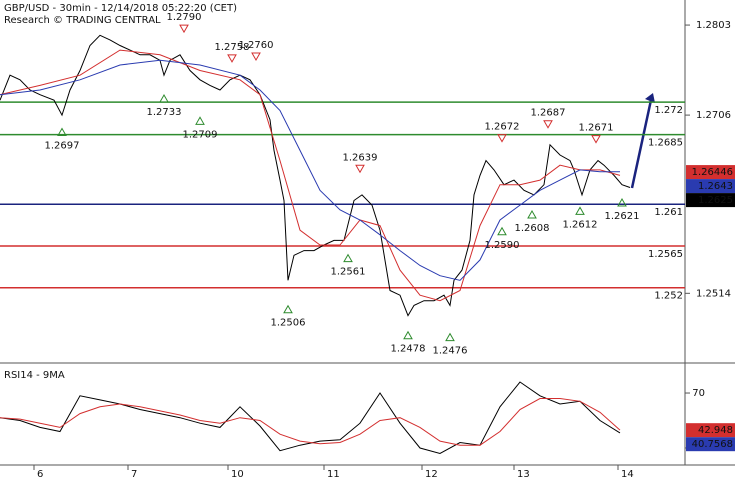 The image size is (735, 480). What do you see at coordinates (360, 157) in the screenshot?
I see `high-label: 1.2639` at bounding box center [360, 157].